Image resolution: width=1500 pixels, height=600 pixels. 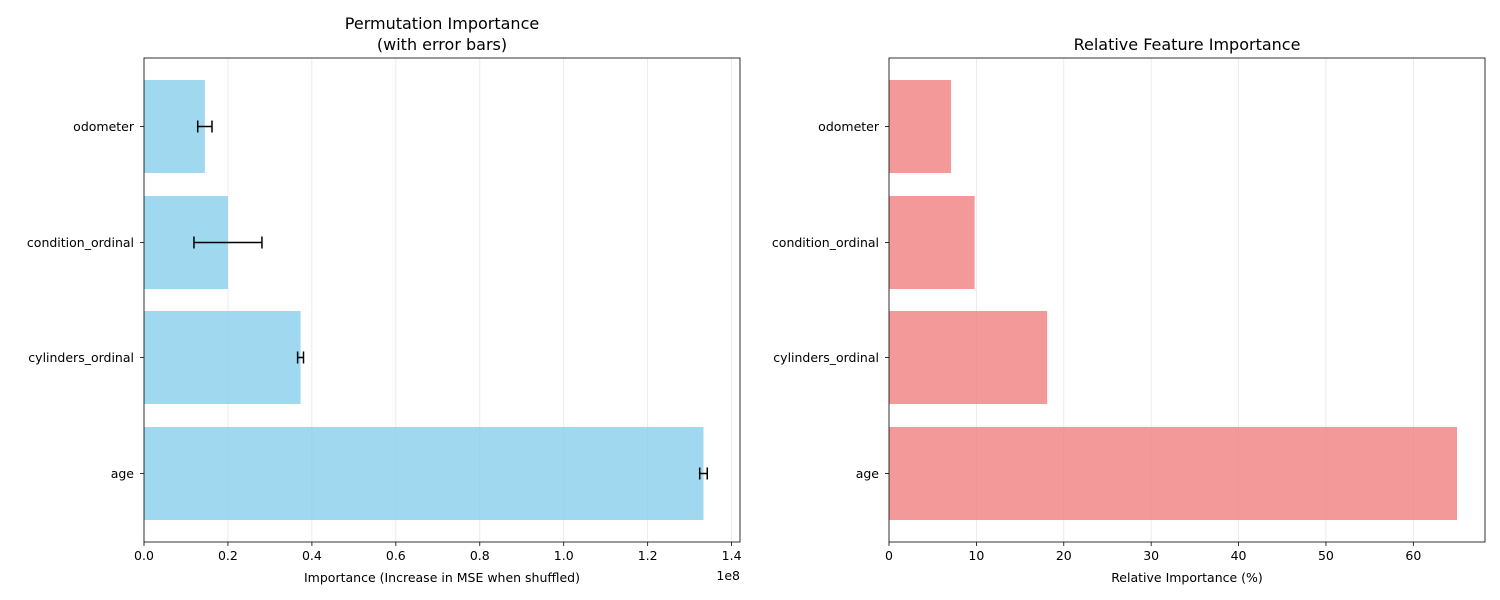 I want to click on x-tick-label: 10, so click(x=976, y=555).